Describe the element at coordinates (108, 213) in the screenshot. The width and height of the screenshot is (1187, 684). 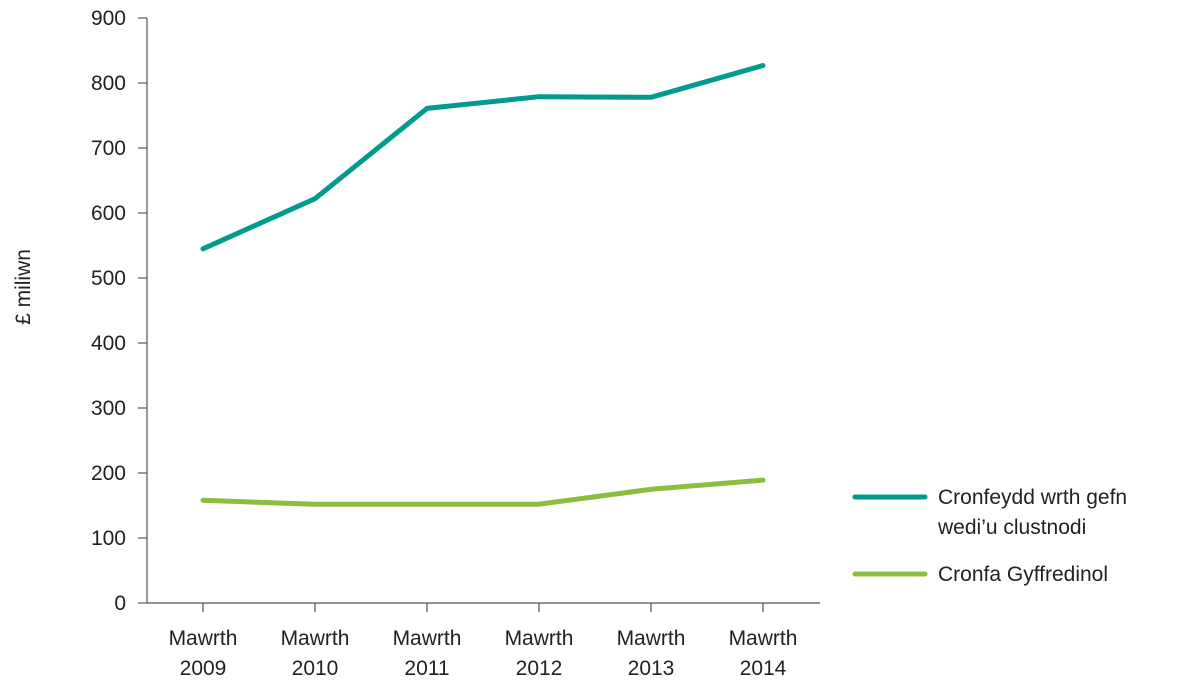
I see `y-tick-label: 600` at that location.